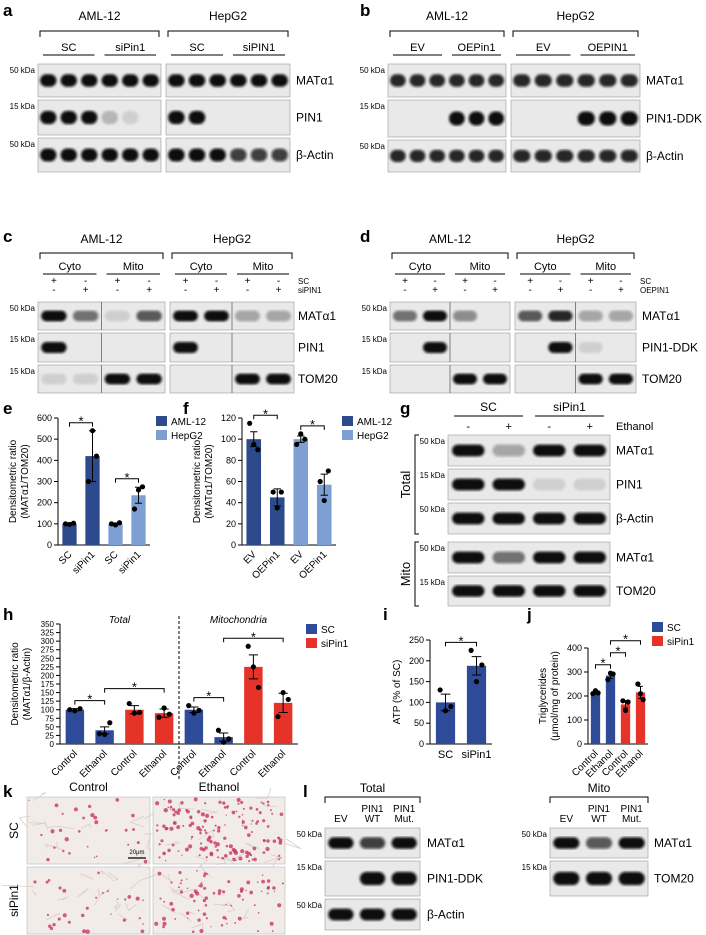 The height and width of the screenshot is (935, 706). Describe the element at coordinates (545, 267) in the screenshot. I see `lane-group-label: Cyto` at that location.